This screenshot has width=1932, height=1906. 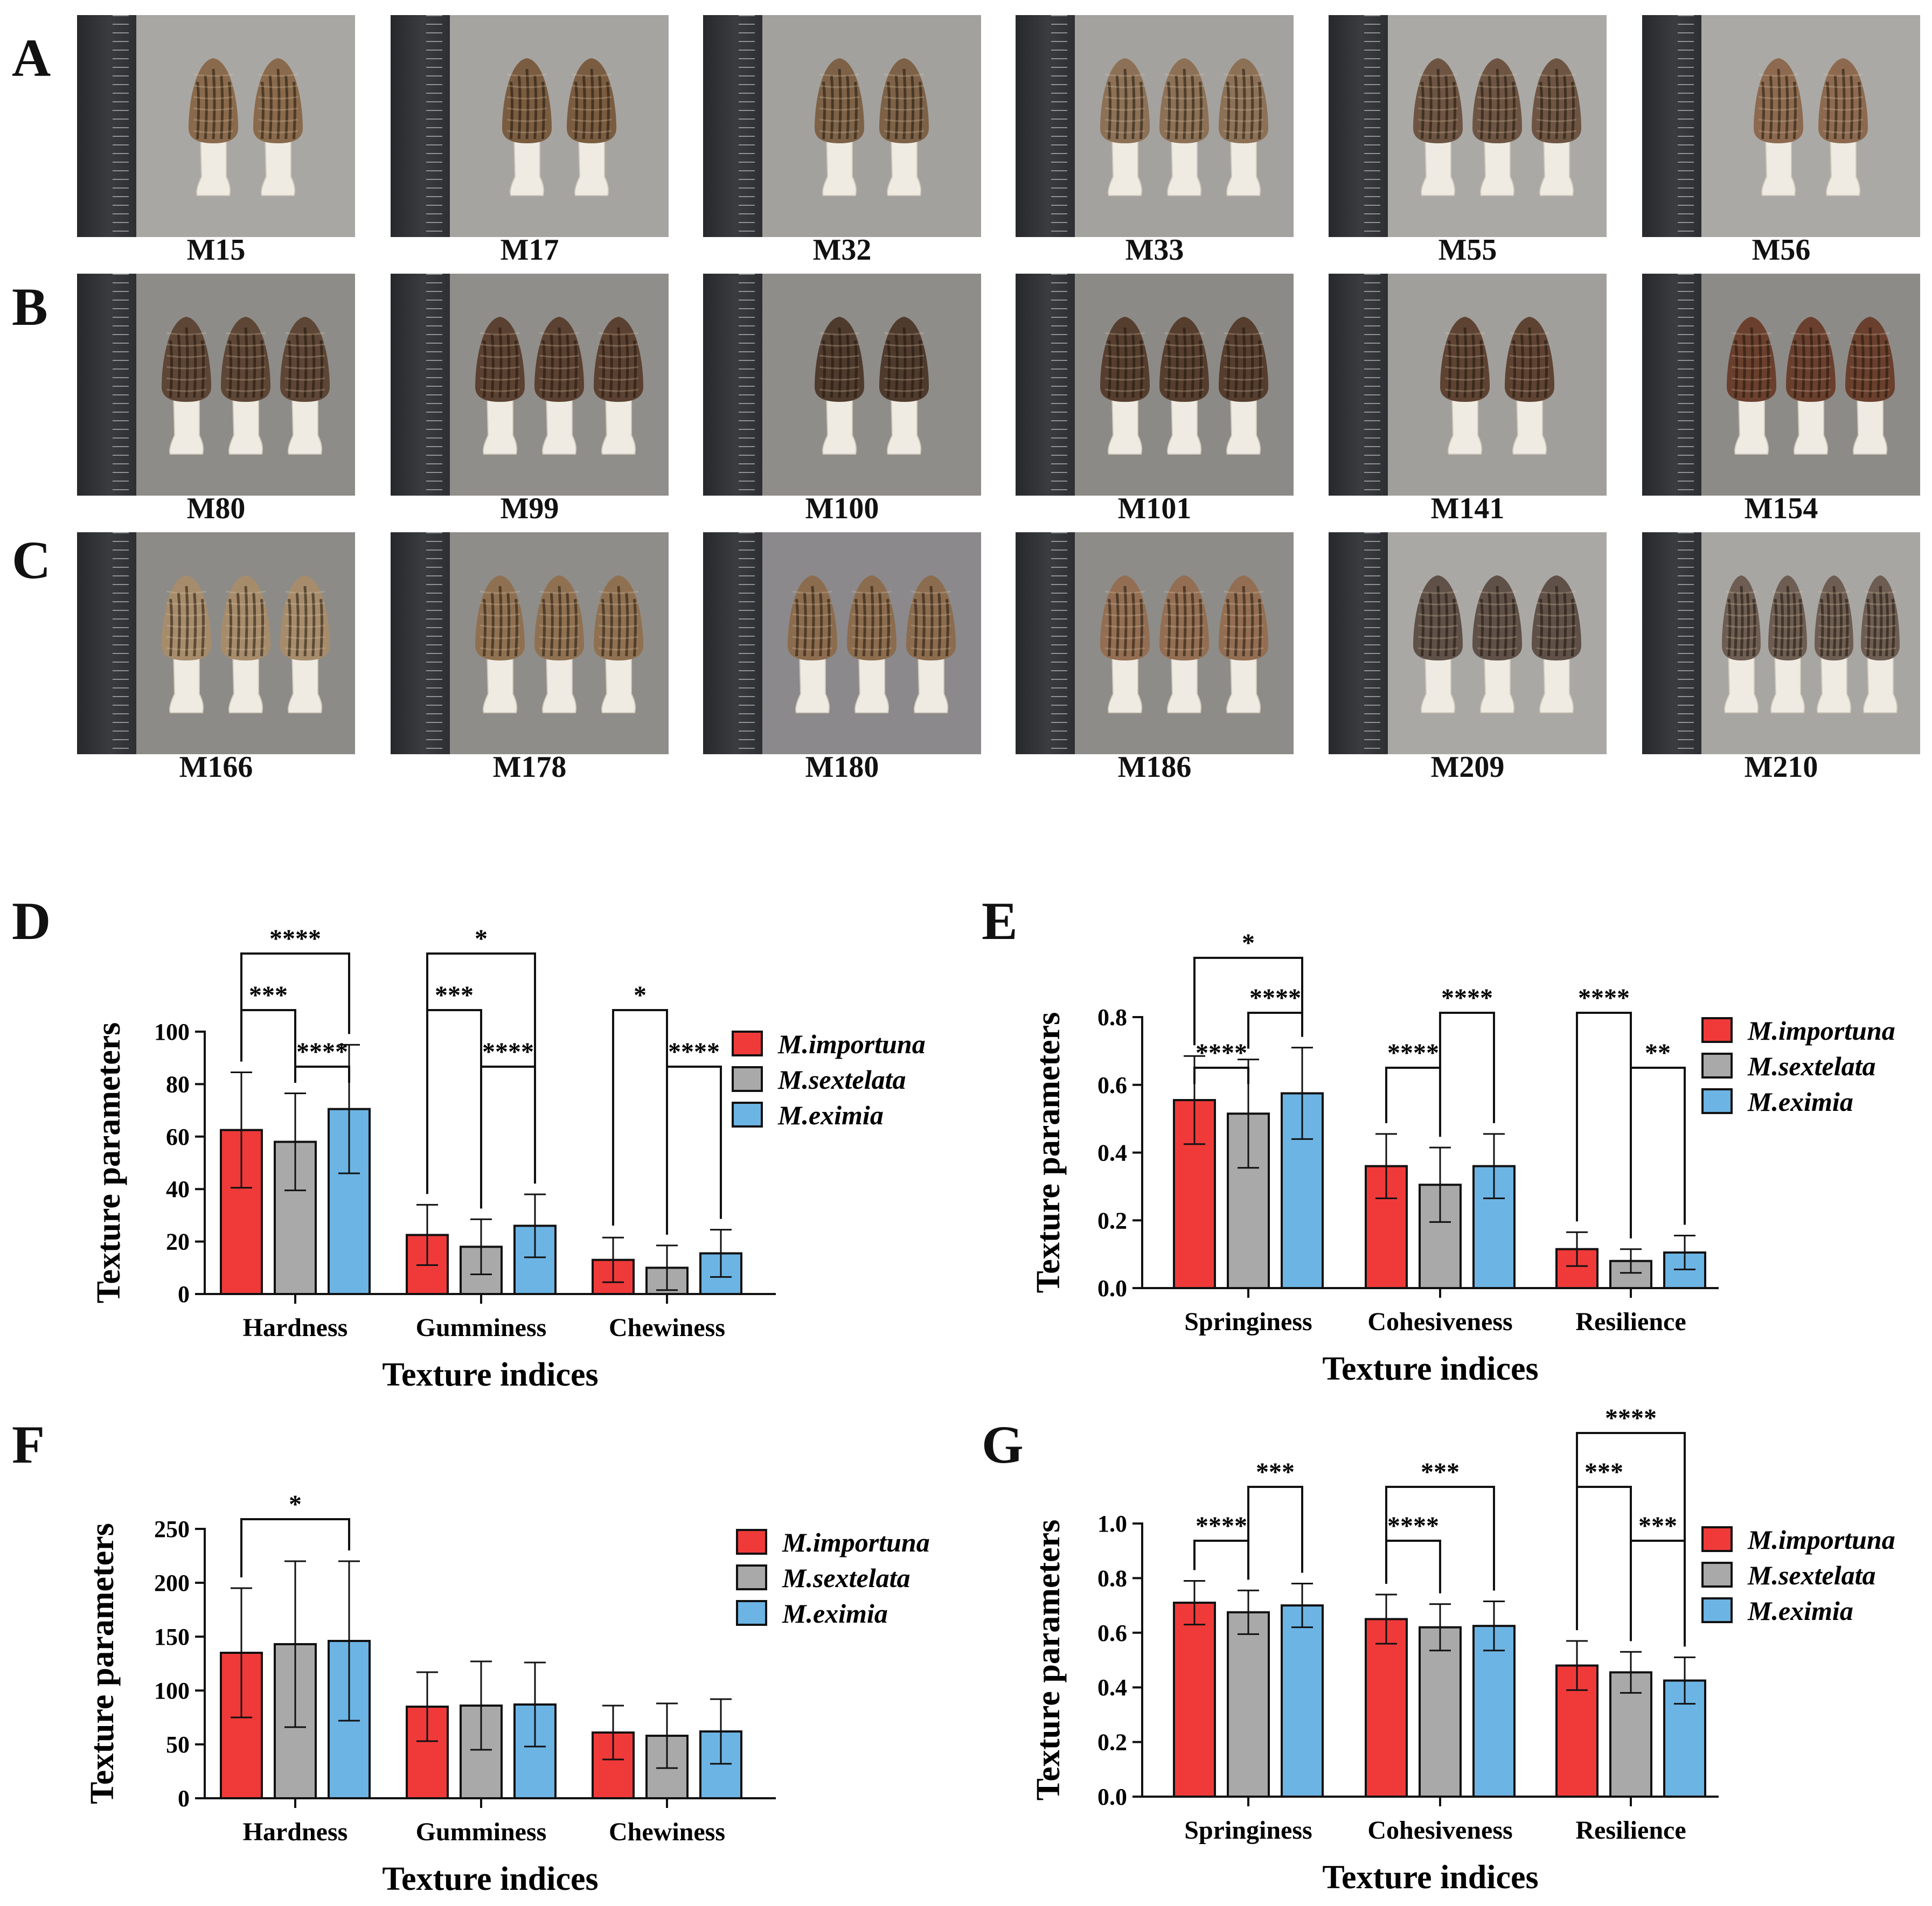 What do you see at coordinates (1781, 250) in the screenshot?
I see `sample-label: M56` at bounding box center [1781, 250].